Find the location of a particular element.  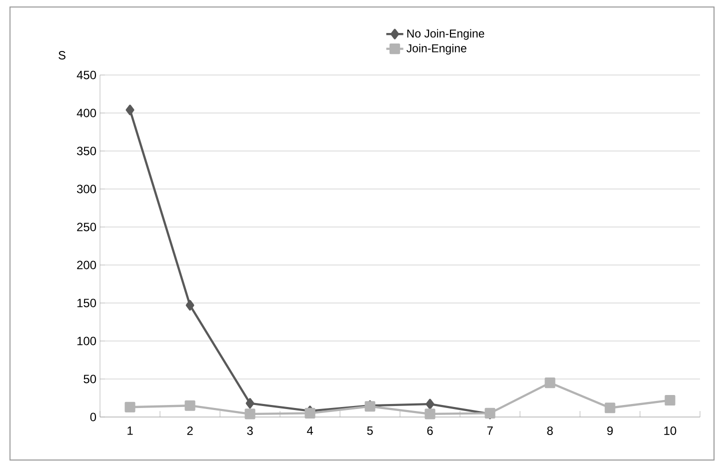

y-tick-label: 0 is located at coordinates (93, 417).